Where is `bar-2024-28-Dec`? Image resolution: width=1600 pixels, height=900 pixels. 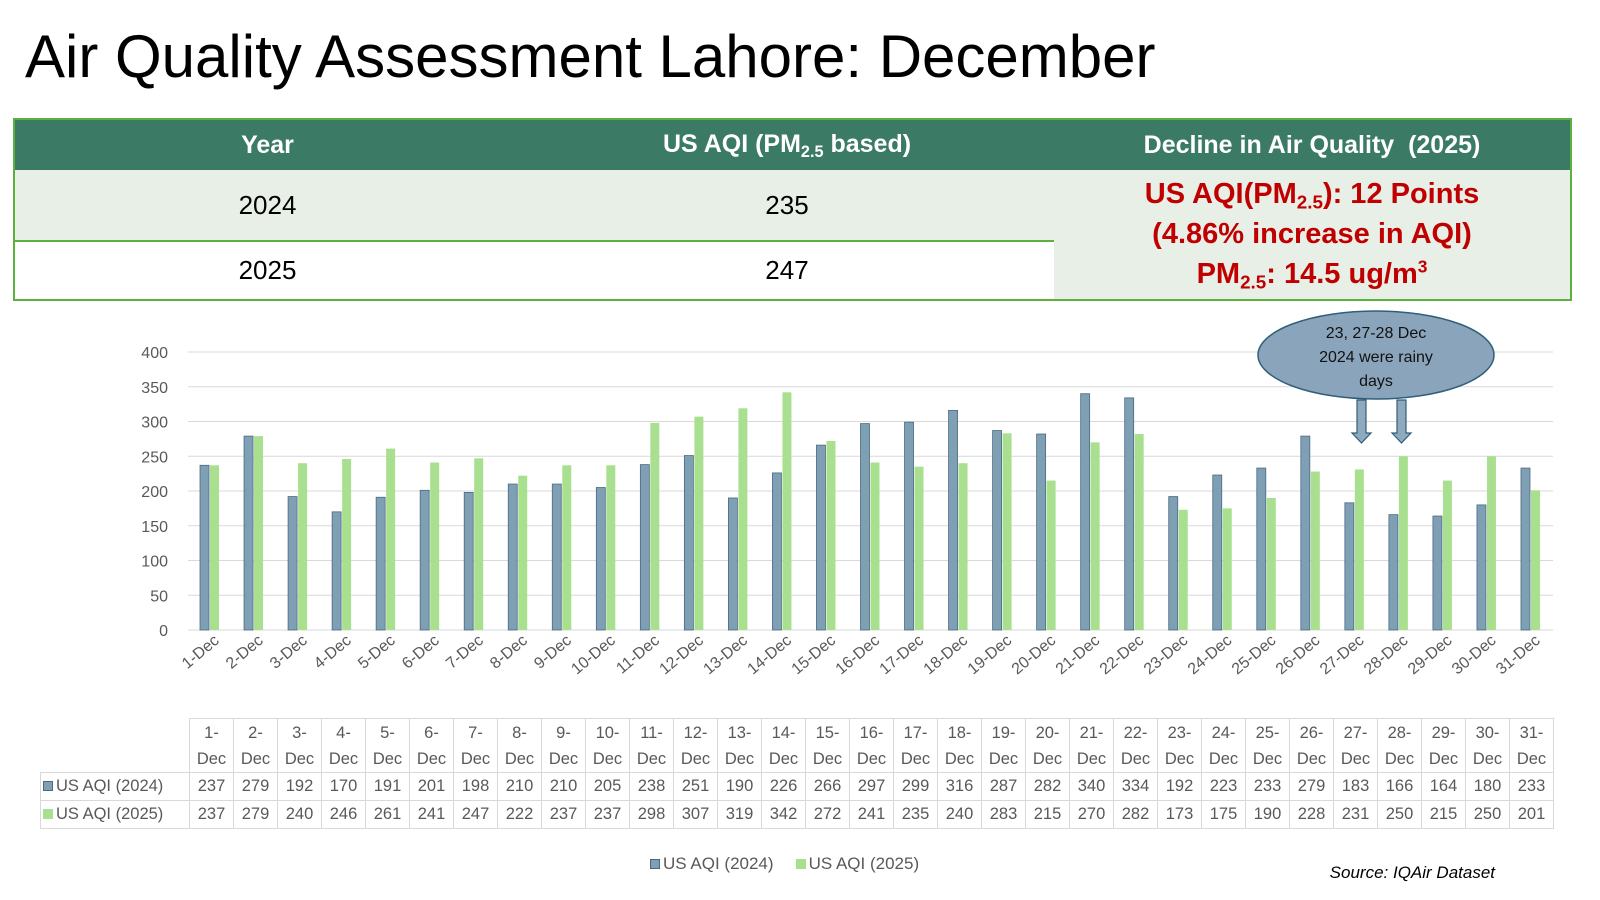 bar-2024-28-Dec is located at coordinates (1393, 572).